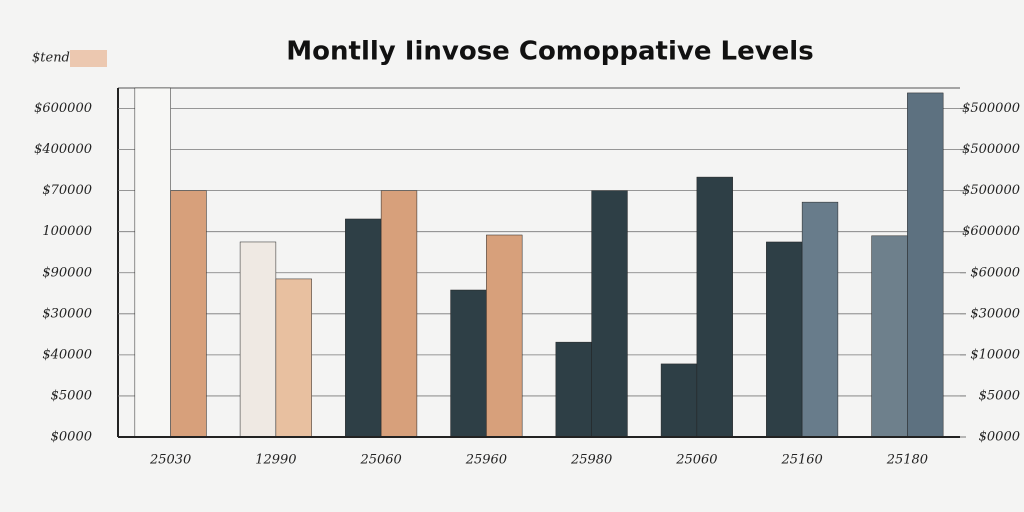 The height and width of the screenshot is (512, 1024). What do you see at coordinates (999, 395) in the screenshot?
I see `y2-tick-label: $5000` at bounding box center [999, 395].